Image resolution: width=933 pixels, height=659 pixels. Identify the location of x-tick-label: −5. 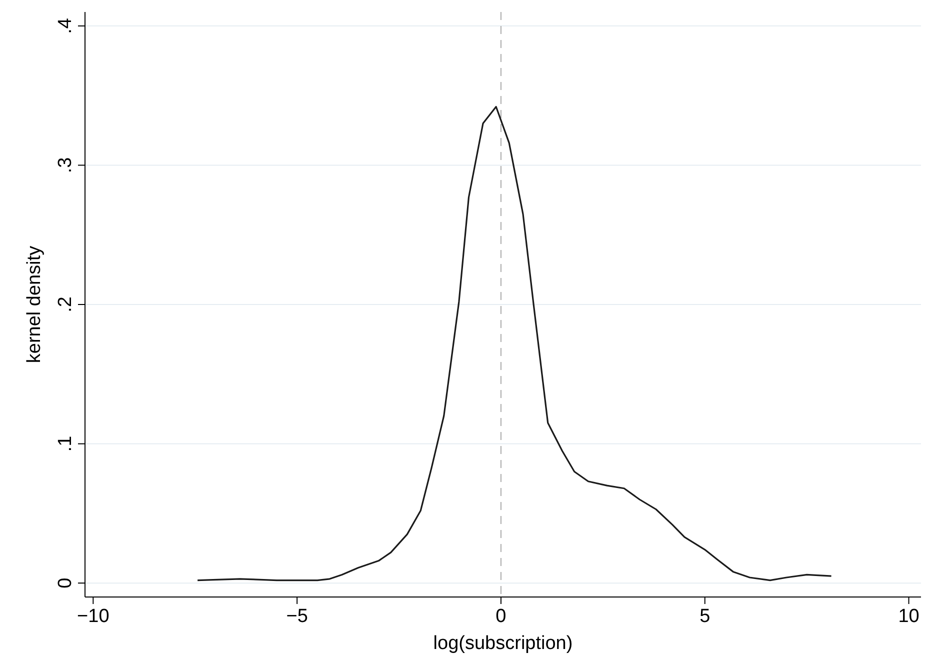
(297, 616).